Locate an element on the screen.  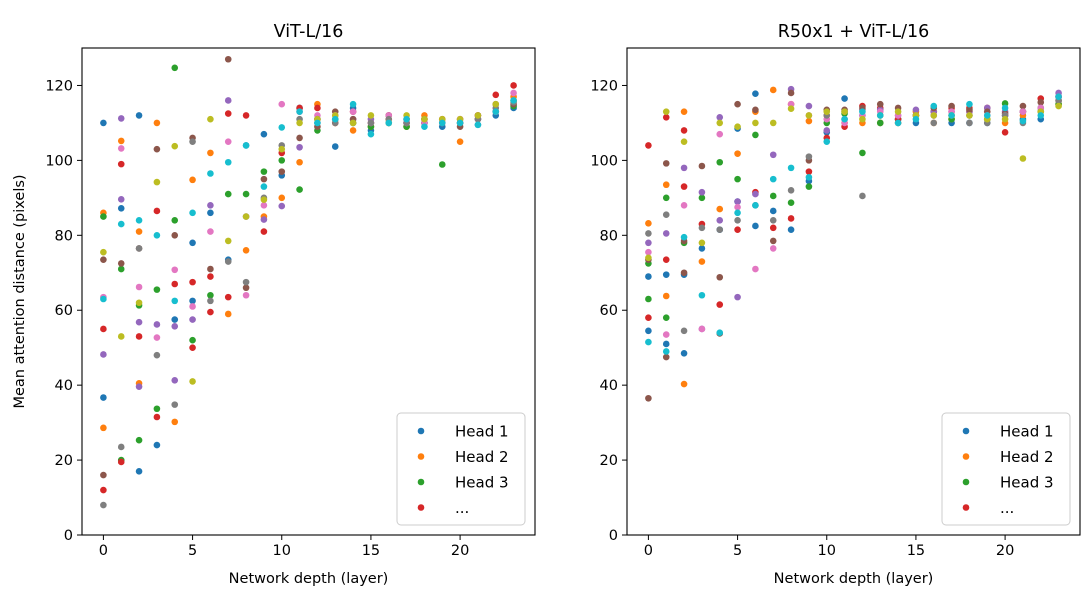
legend-box is located at coordinates (1006, 469).